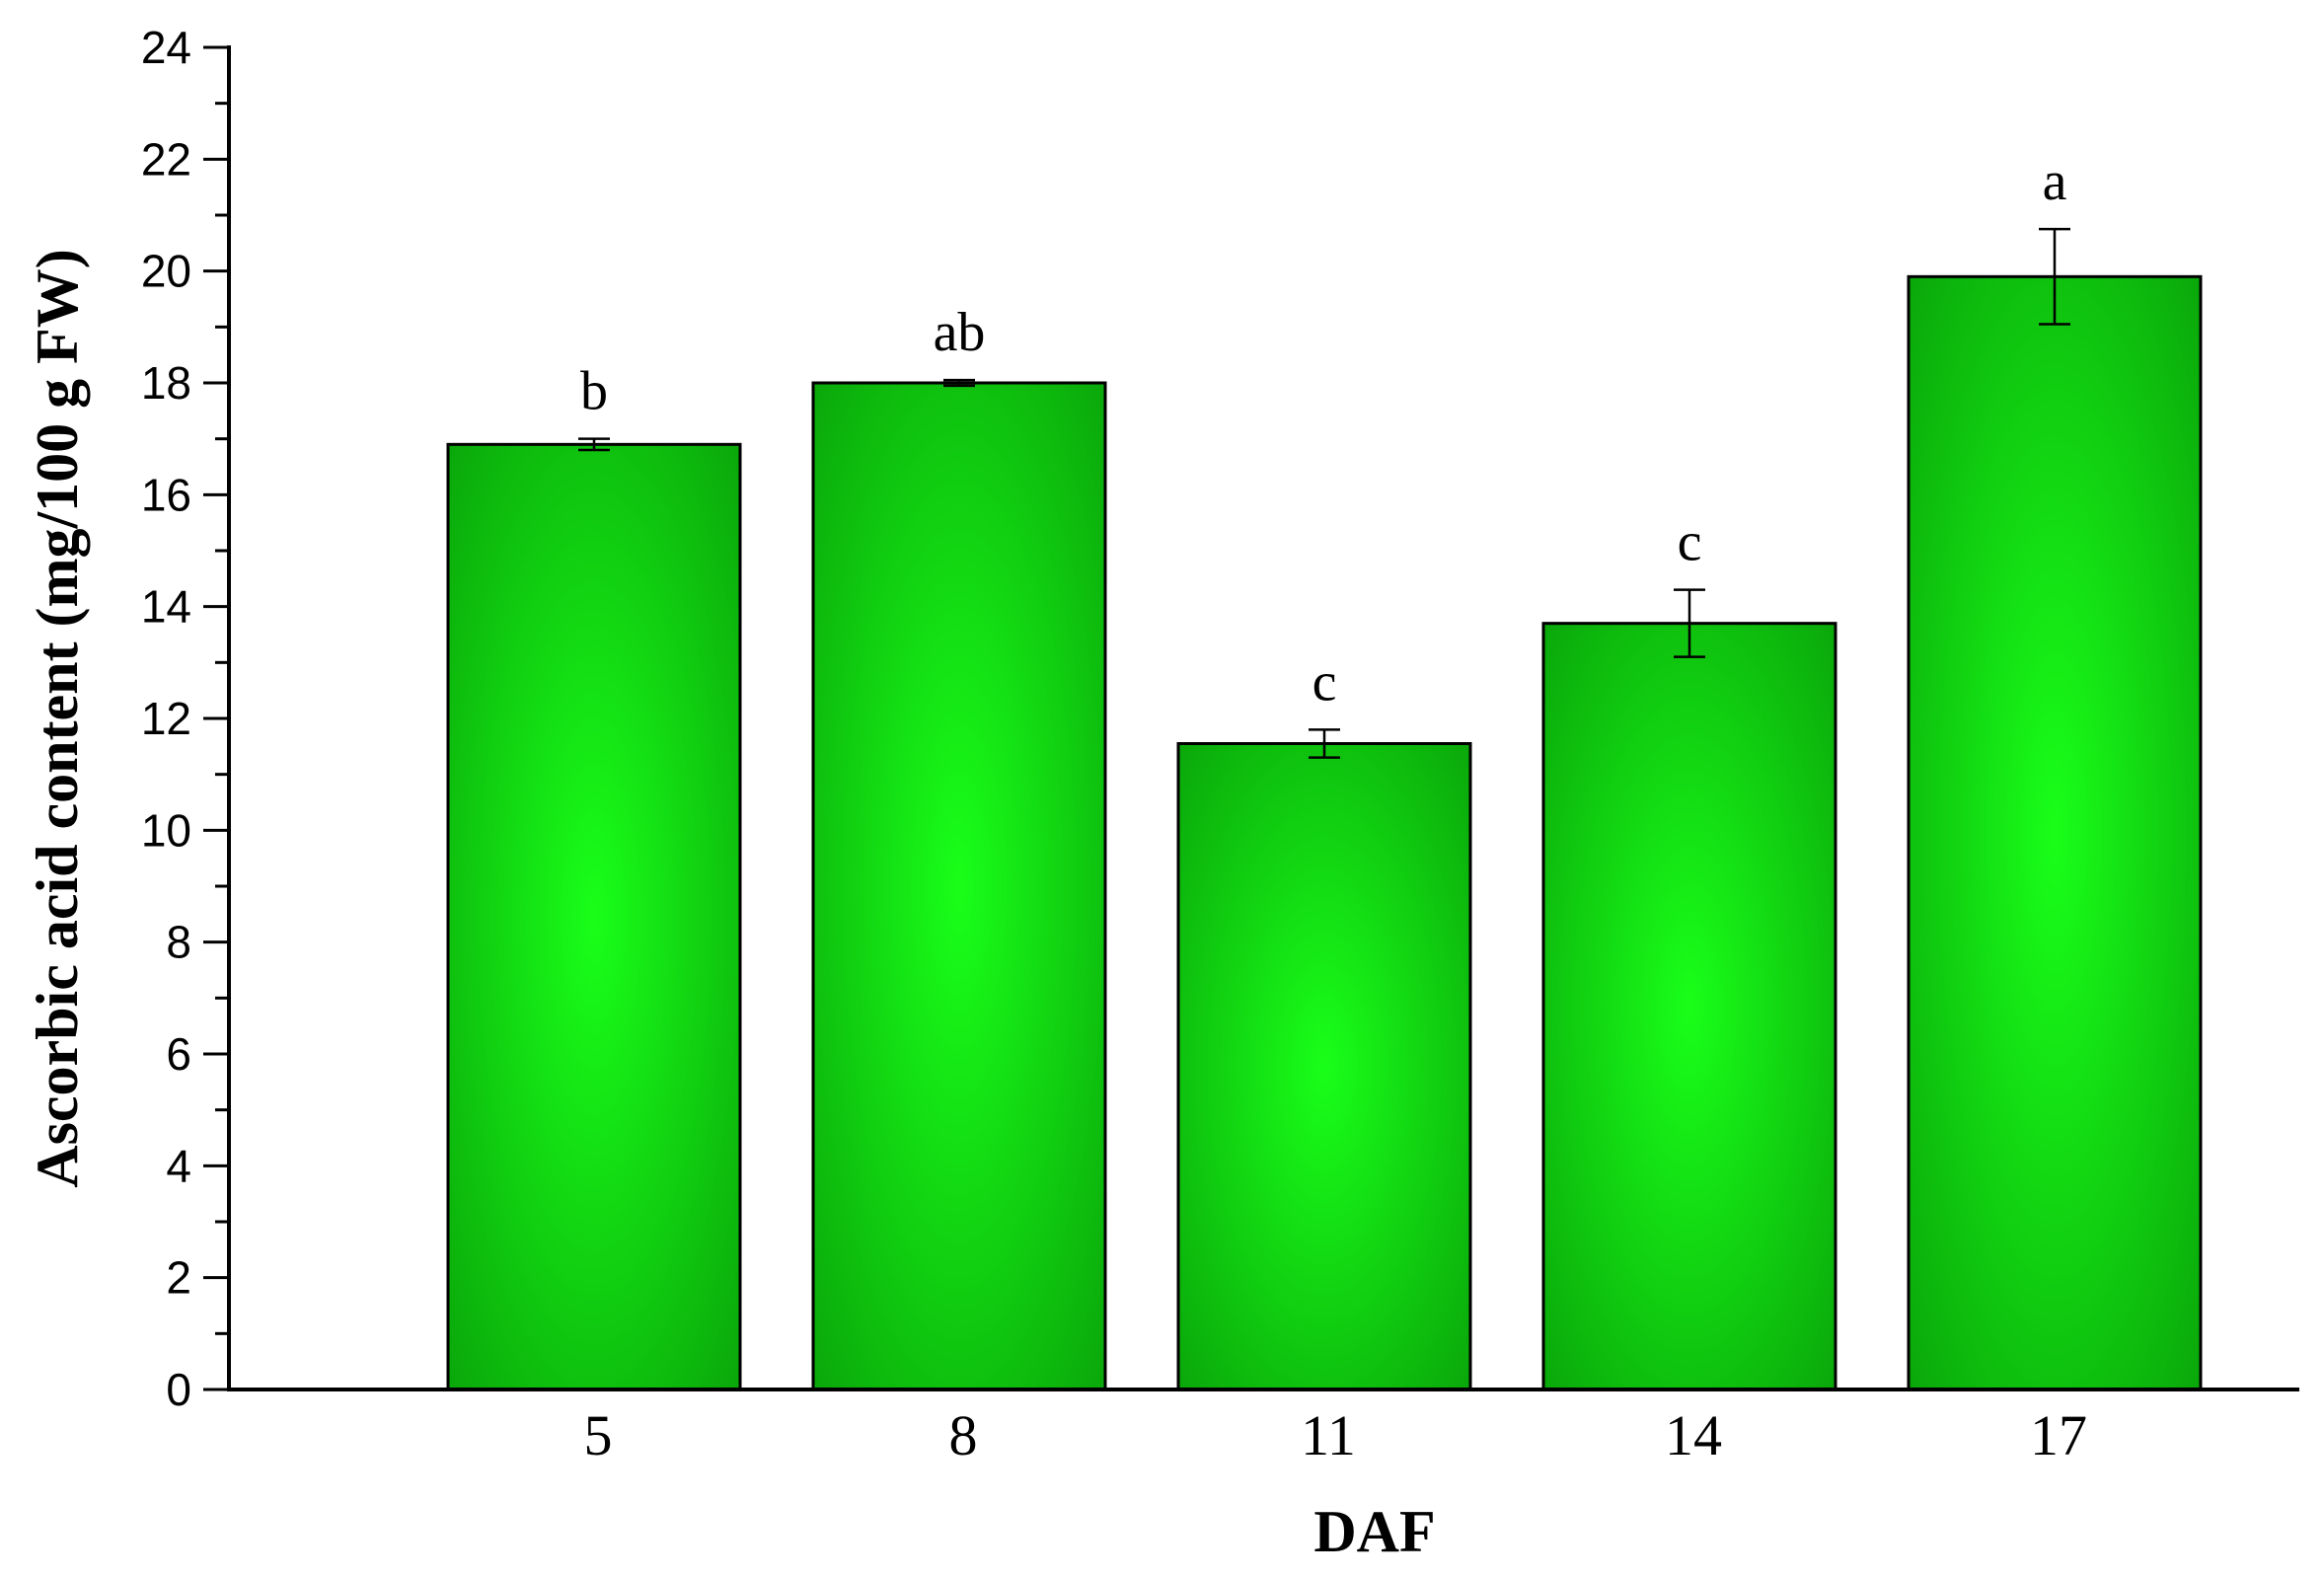  I want to click on x-ticks-layer: 5 8 11 14 17, so click(1336, 1435).